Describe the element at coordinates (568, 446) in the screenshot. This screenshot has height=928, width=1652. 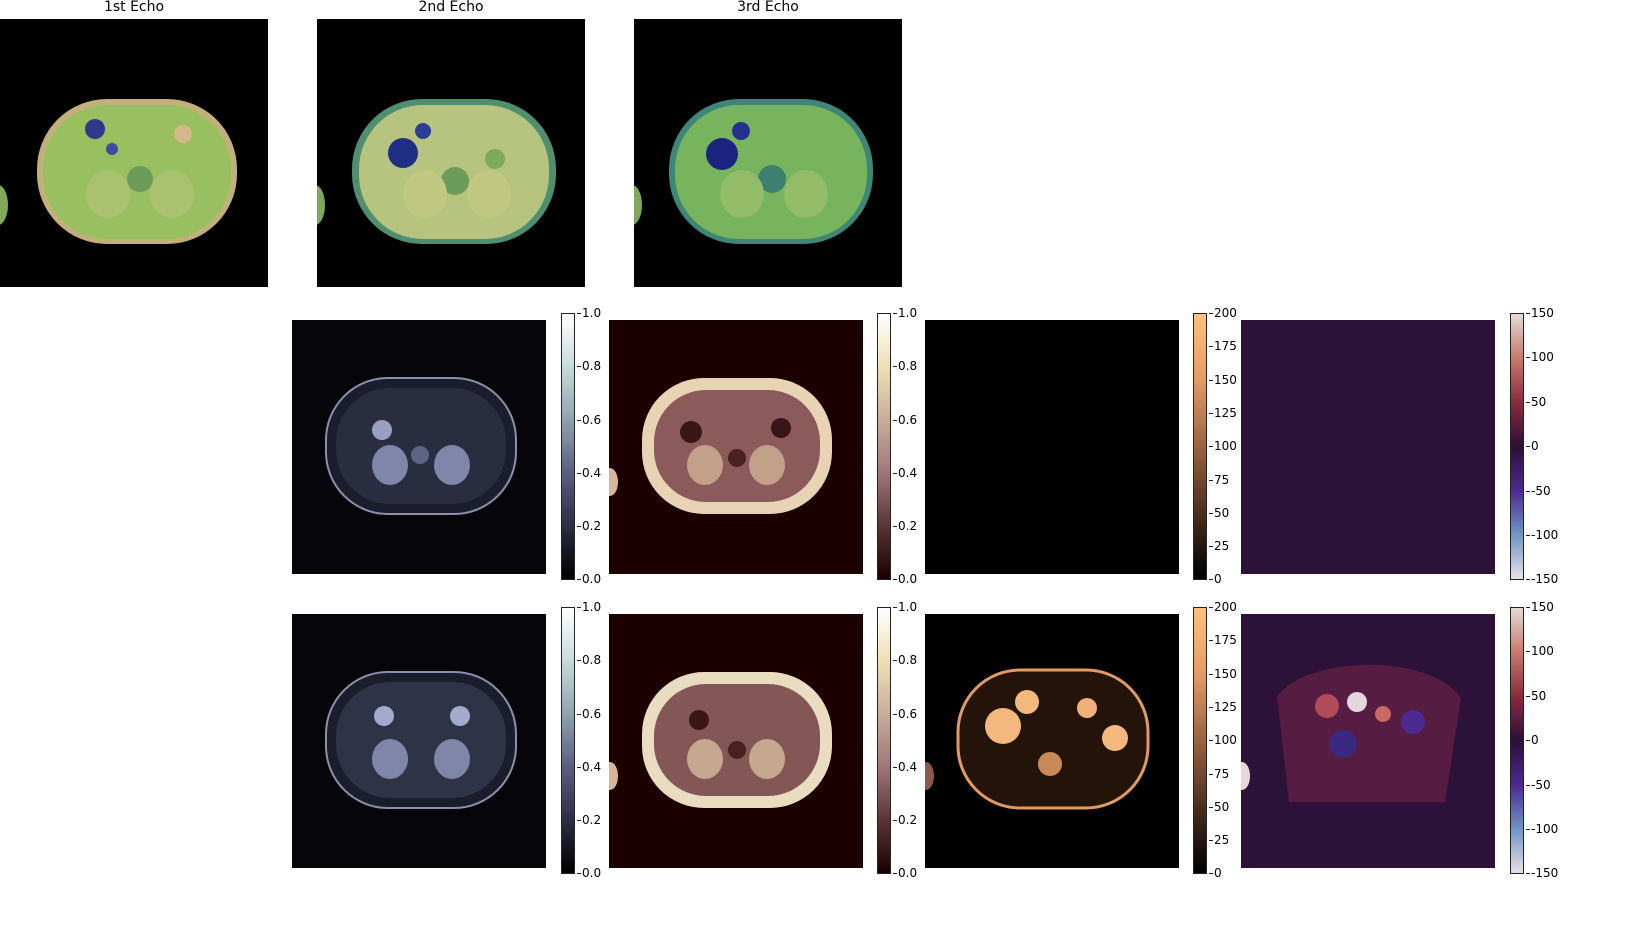
I see `row2-magnitude-colorbar` at that location.